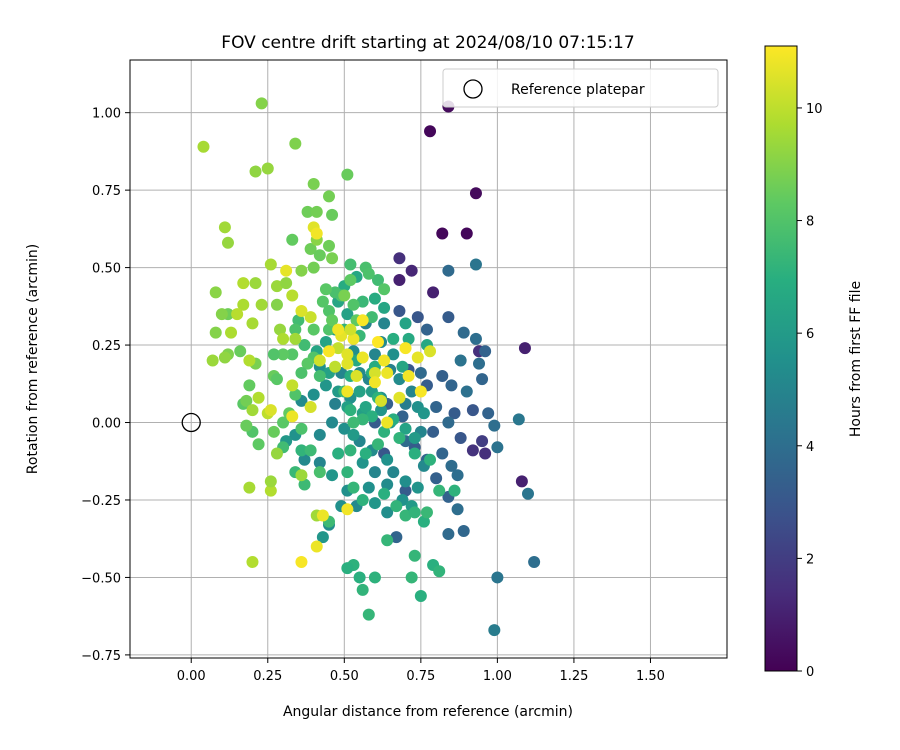  What do you see at coordinates (191, 676) in the screenshot?
I see `x-tick-label: 0.00` at bounding box center [191, 676].